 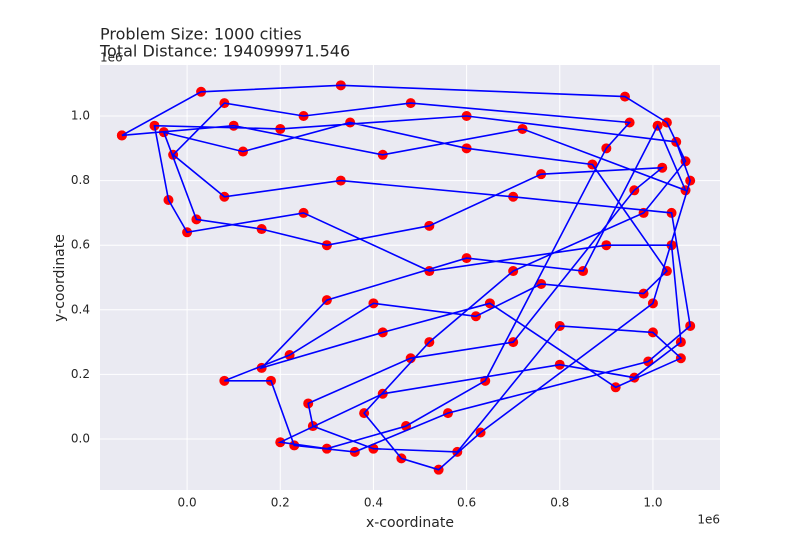 I want to click on y-tick-label: 0.0, so click(x=80, y=438).